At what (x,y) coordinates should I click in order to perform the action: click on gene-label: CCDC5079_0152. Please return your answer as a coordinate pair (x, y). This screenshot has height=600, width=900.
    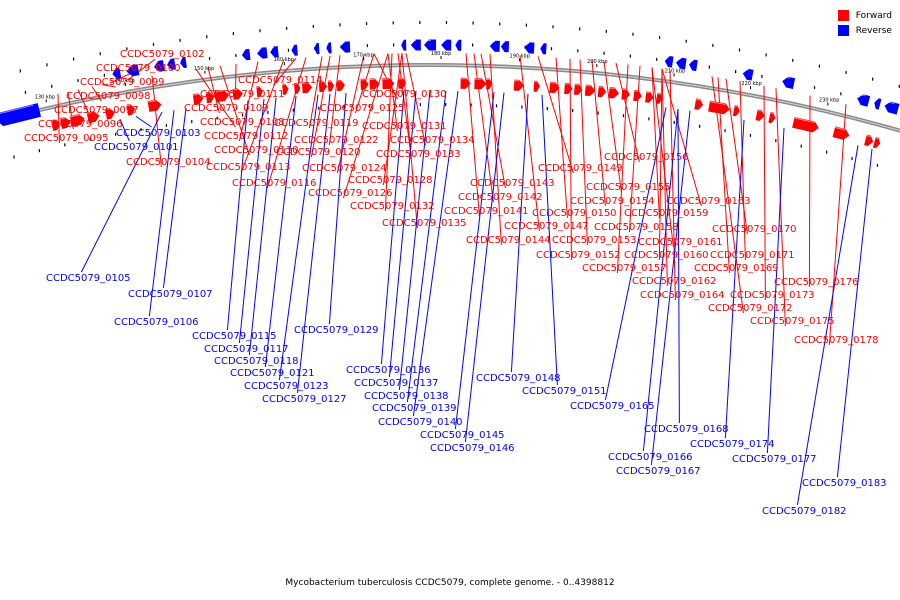
    Looking at the image, I should click on (578, 255).